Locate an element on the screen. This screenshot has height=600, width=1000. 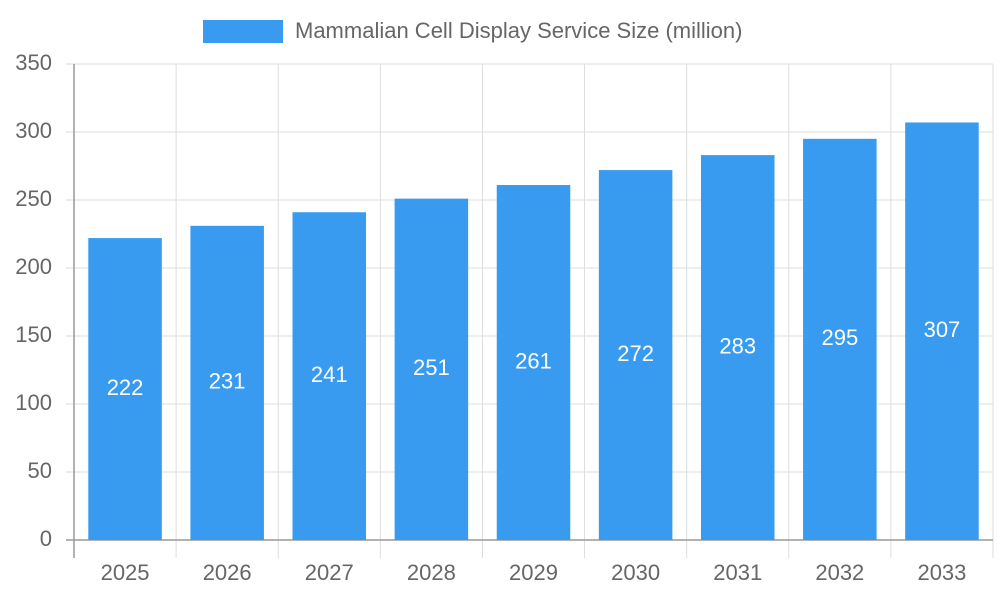
data-label: 272 is located at coordinates (635, 353).